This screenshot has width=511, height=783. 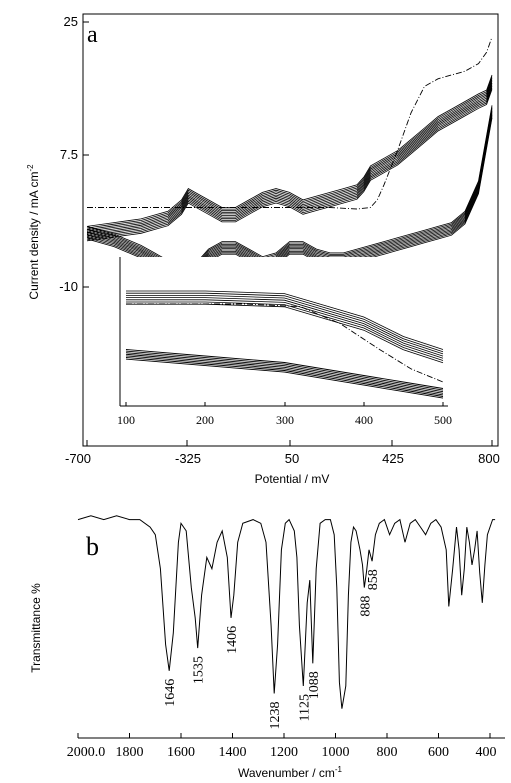 What do you see at coordinates (486, 752) in the screenshot?
I see `ir-x-tick-label: 400` at bounding box center [486, 752].